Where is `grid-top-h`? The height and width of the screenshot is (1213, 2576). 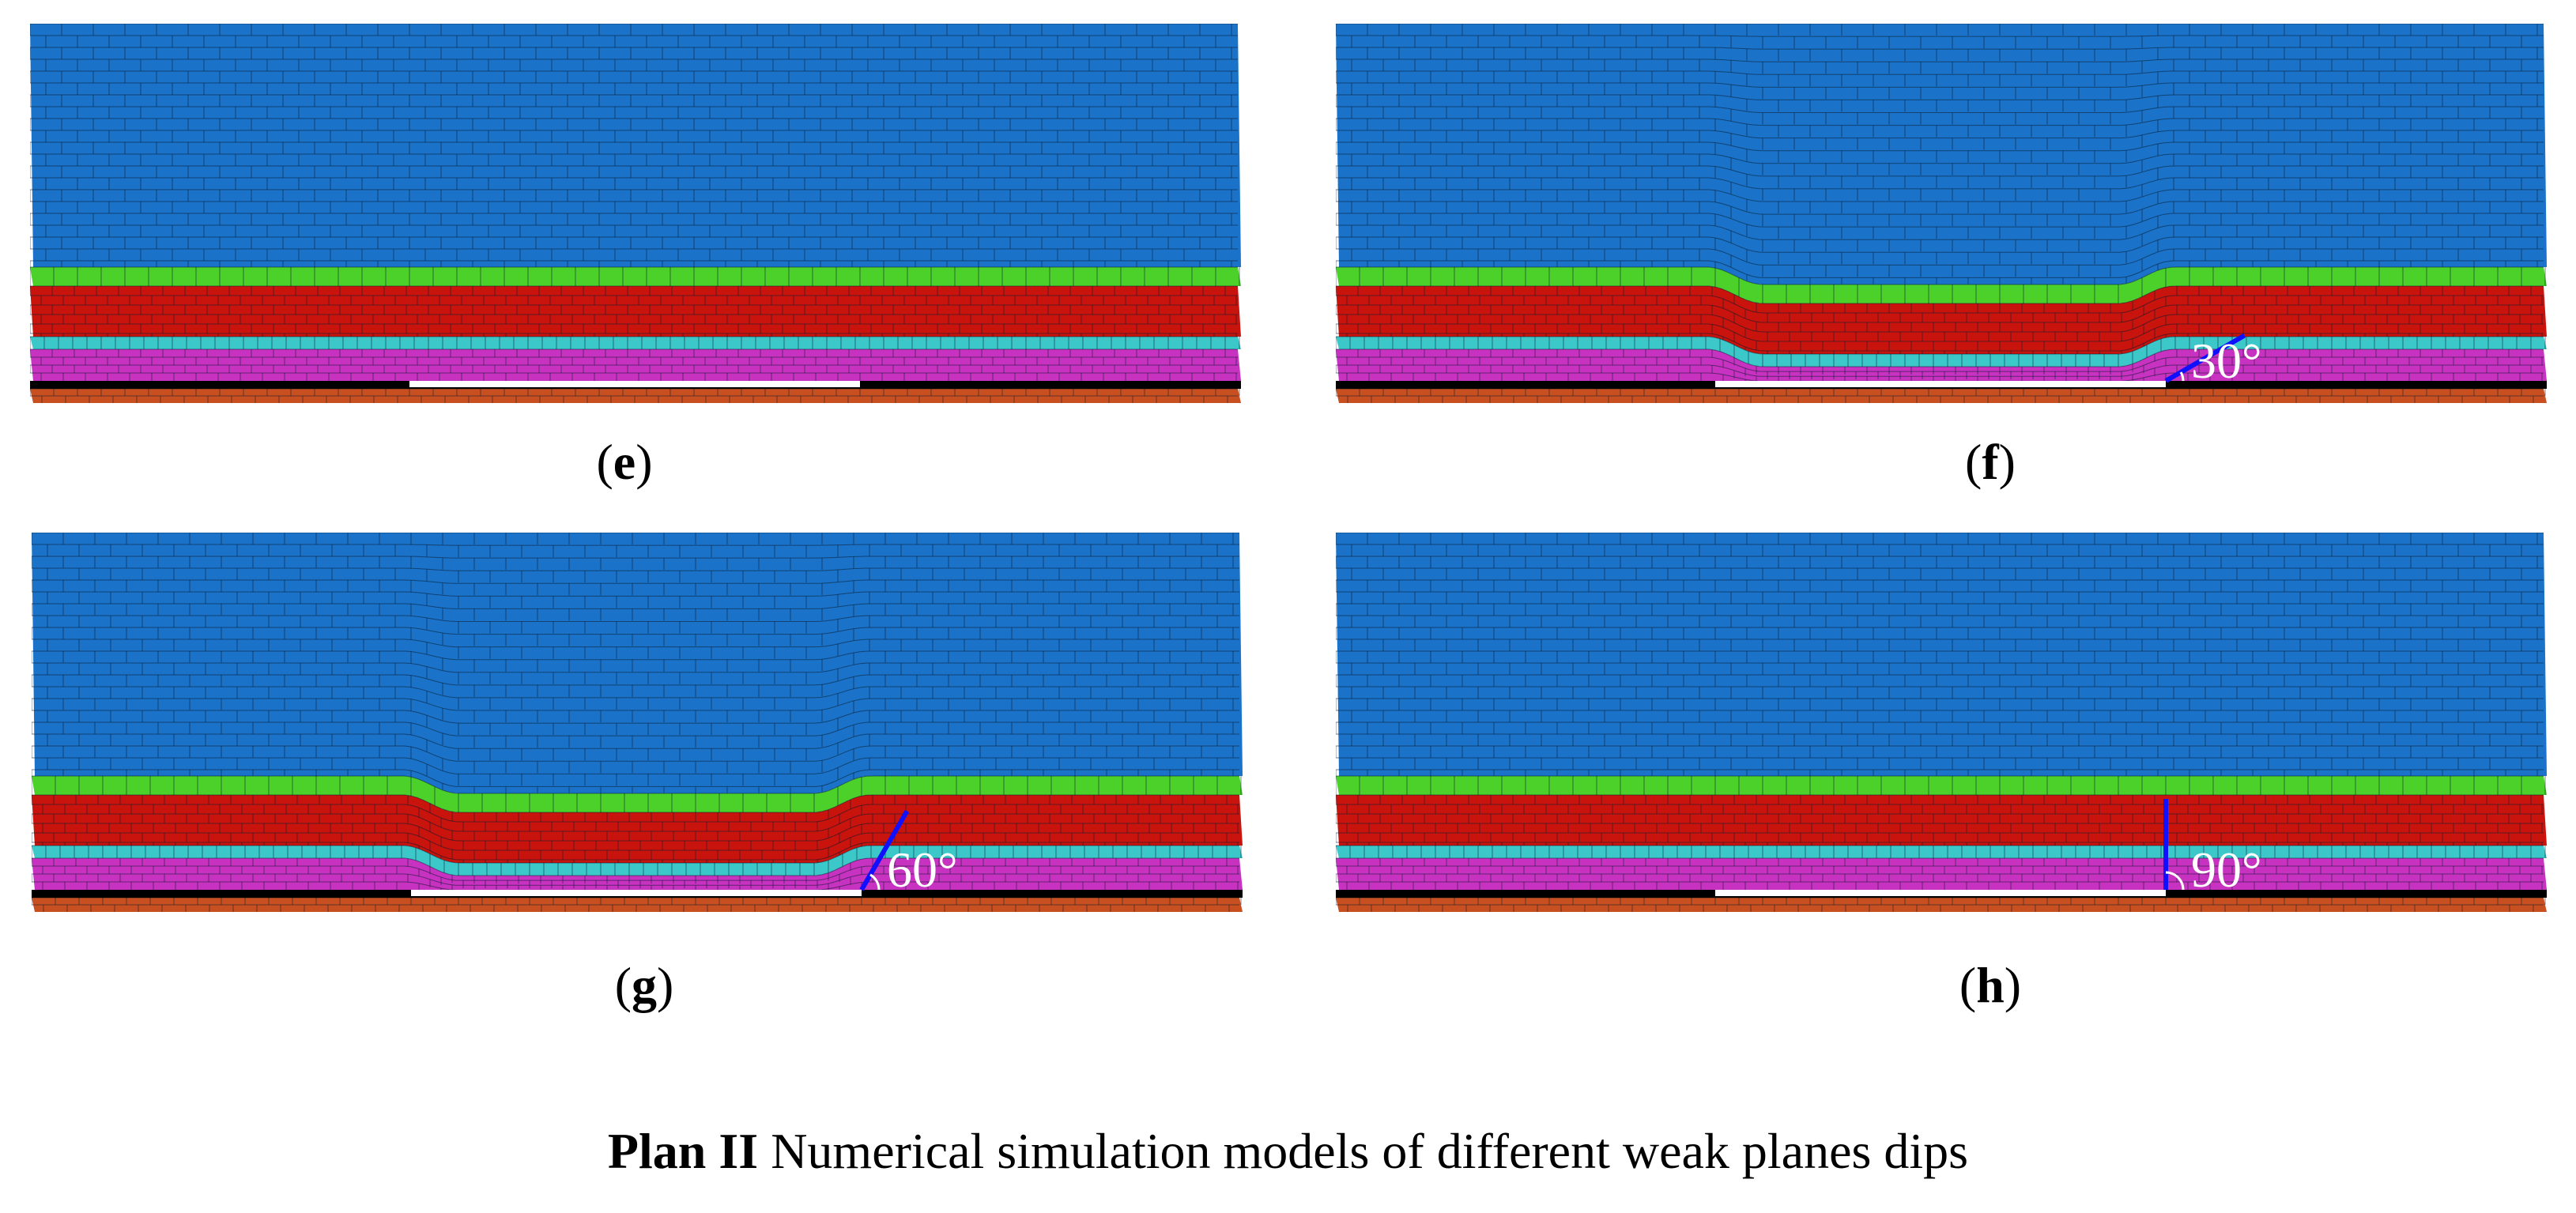
grid-top-h is located at coordinates (1940, 655).